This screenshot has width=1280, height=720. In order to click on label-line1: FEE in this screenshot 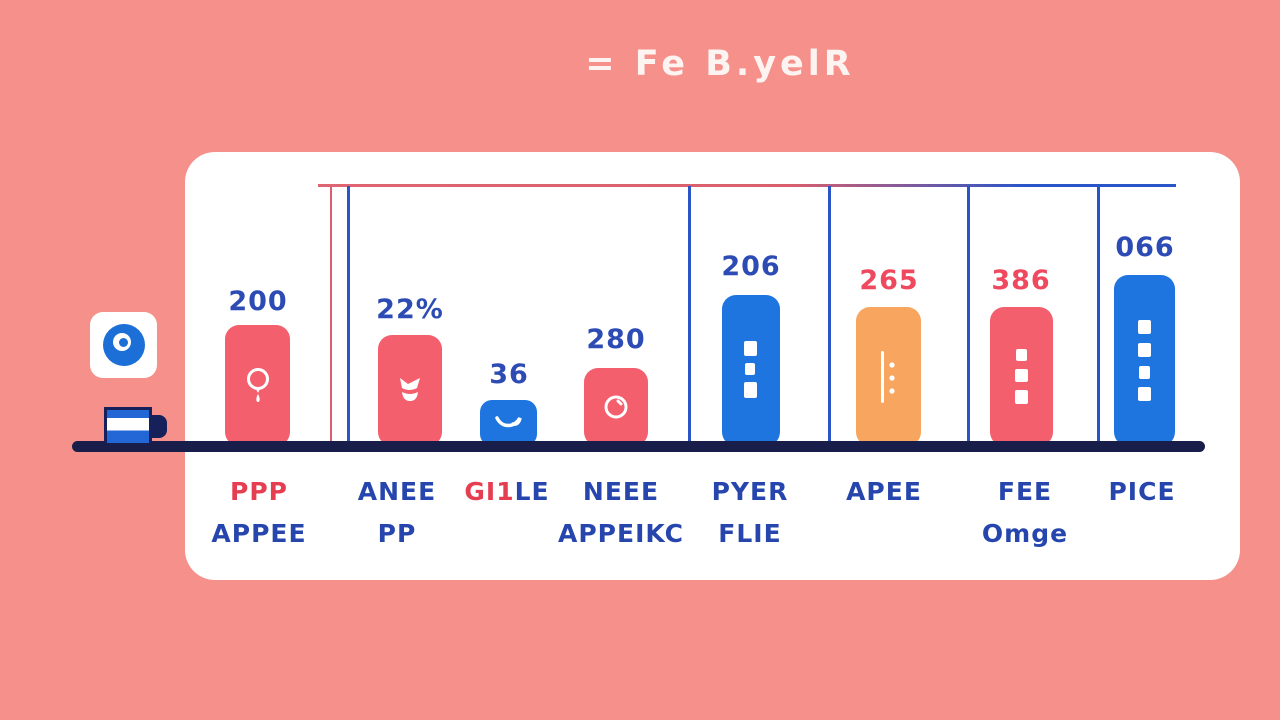, I will do `click(1025, 491)`.